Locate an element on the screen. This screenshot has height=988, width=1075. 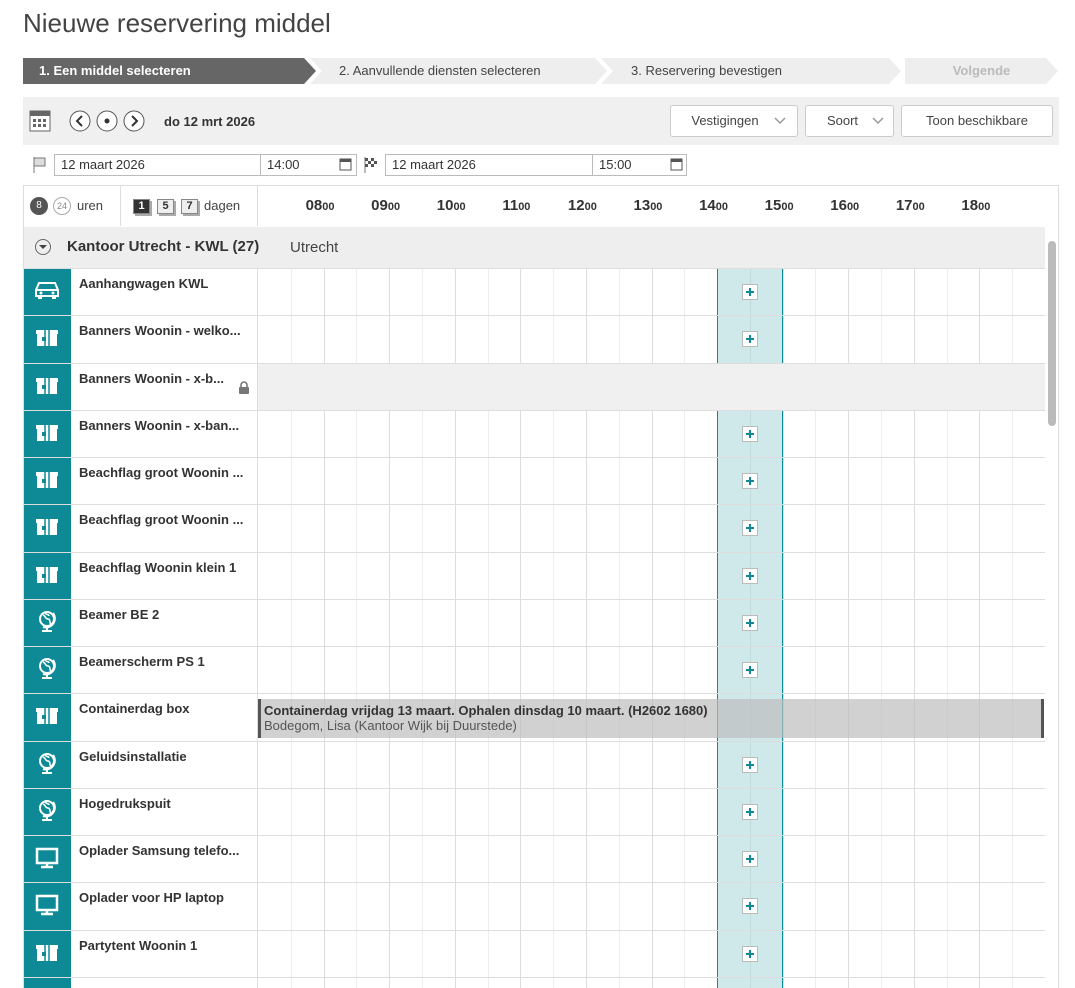
resource-name: Beamerscherm PS 1 is located at coordinates (142, 661).